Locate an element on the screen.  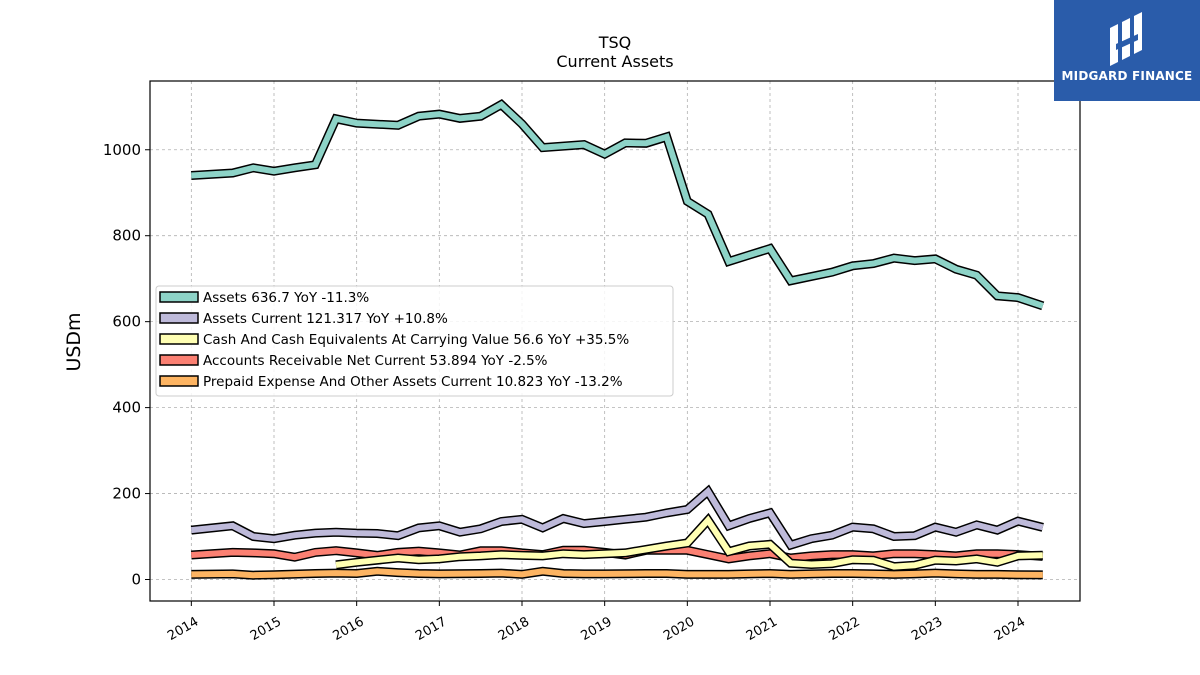
y-tick-label: 200 is located at coordinates (126, 494).